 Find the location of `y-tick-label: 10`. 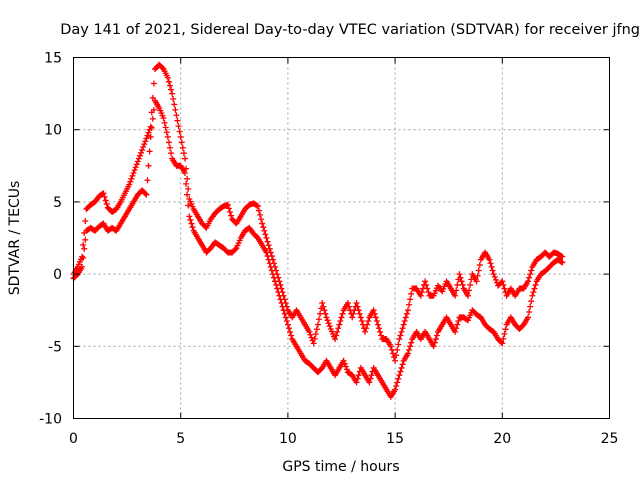

y-tick-label: 10 is located at coordinates (53, 131).